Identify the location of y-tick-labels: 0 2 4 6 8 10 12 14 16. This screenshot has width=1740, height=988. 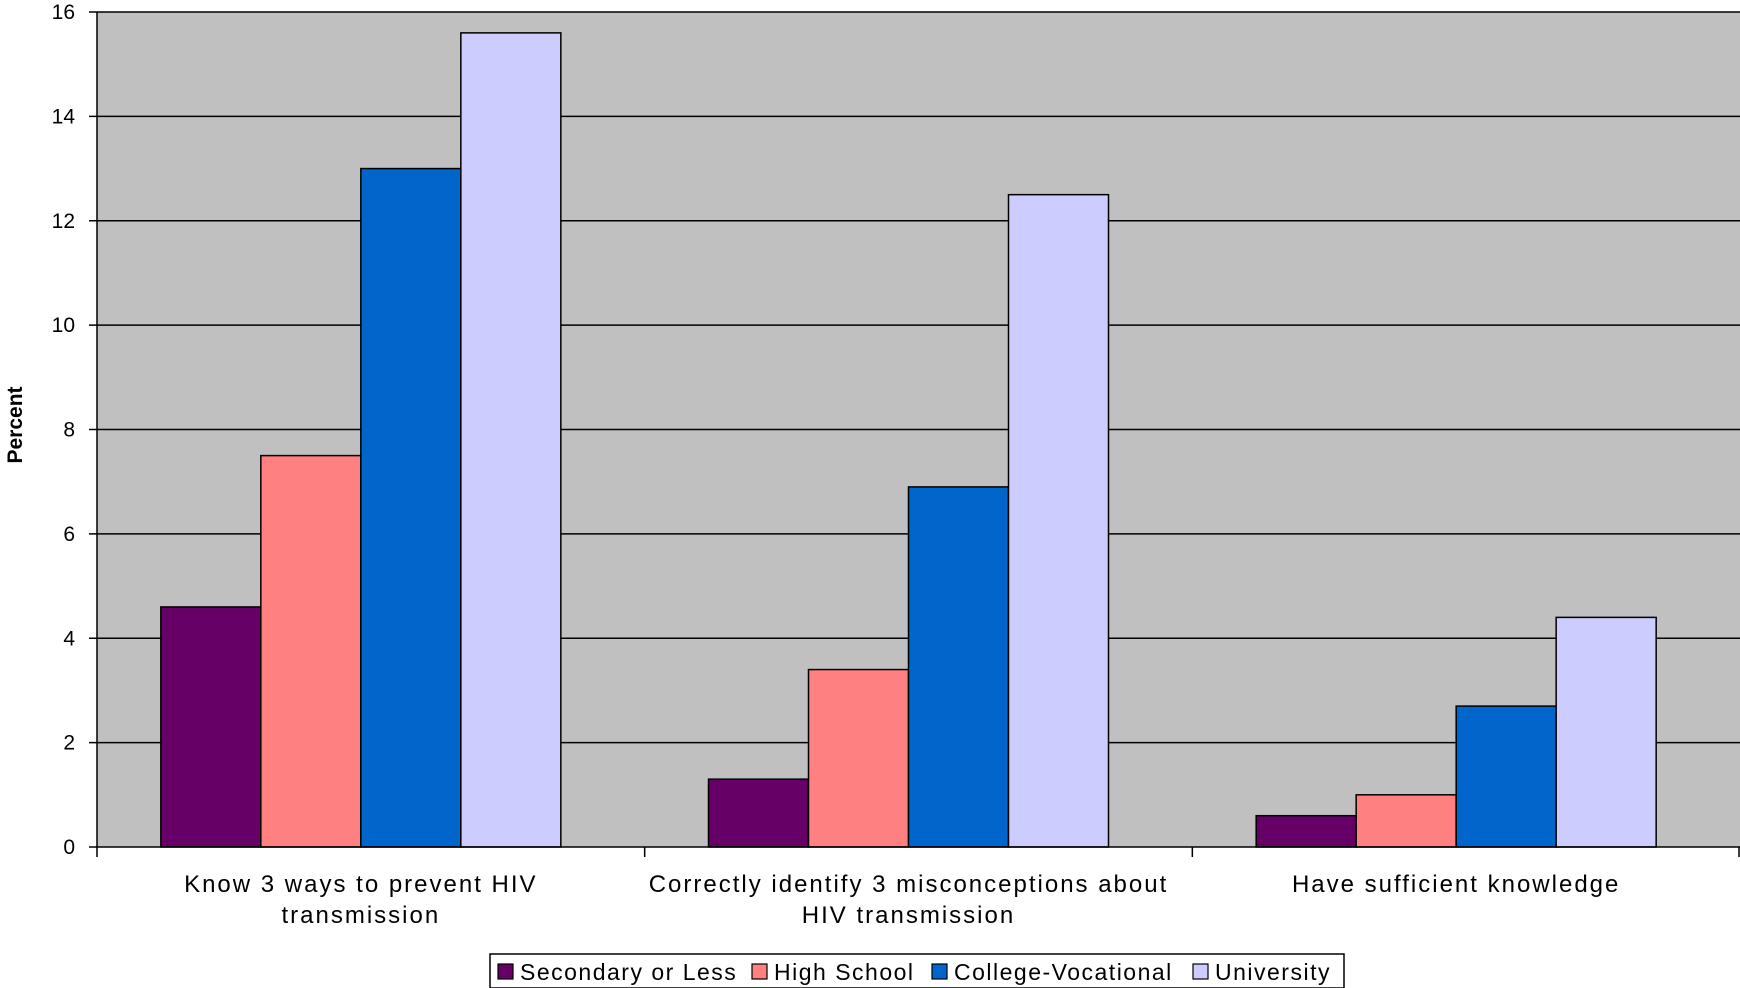
(64, 430).